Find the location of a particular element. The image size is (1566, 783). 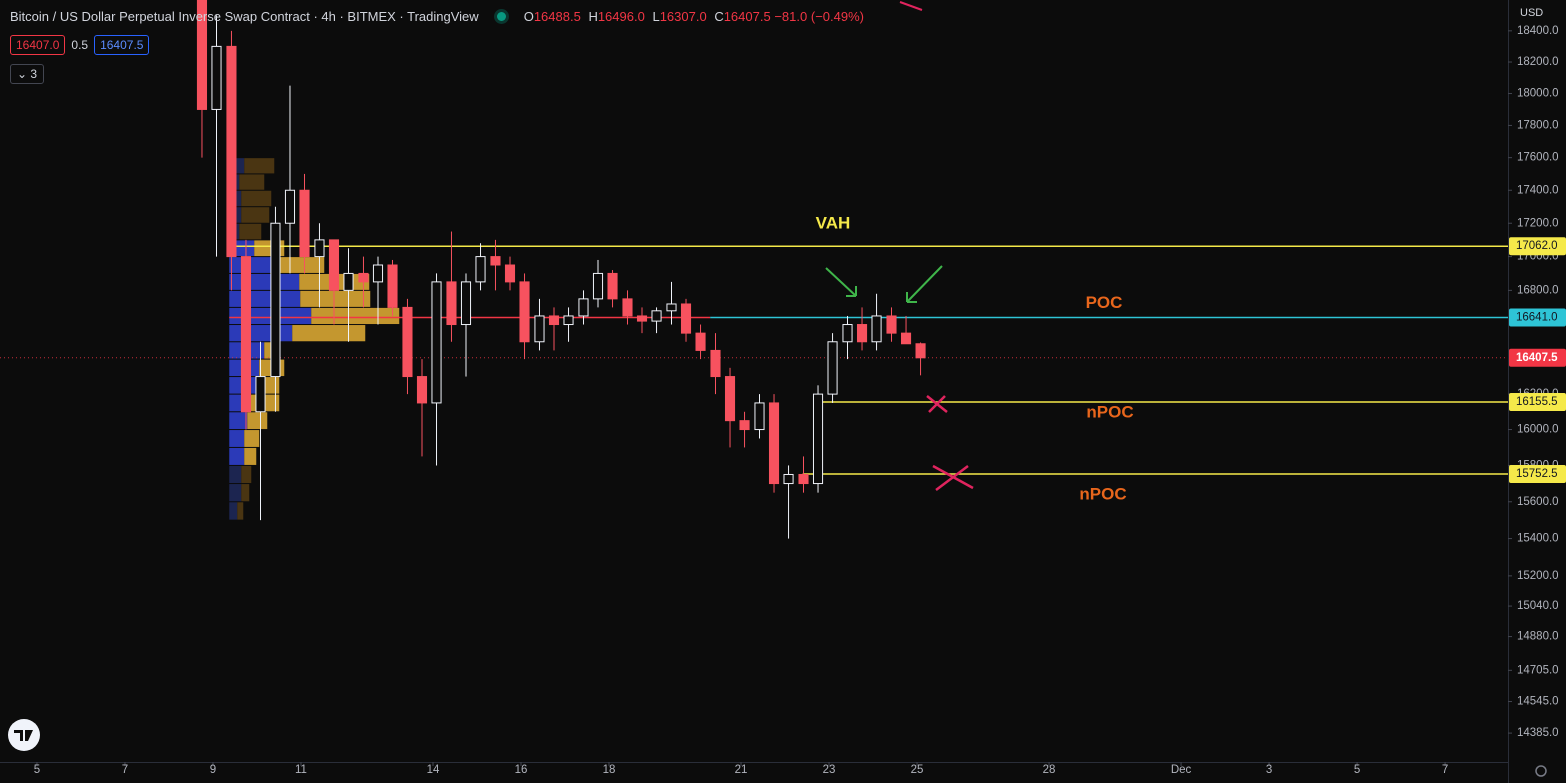

price-tag-label: 16155.5 is located at coordinates (1537, 402).